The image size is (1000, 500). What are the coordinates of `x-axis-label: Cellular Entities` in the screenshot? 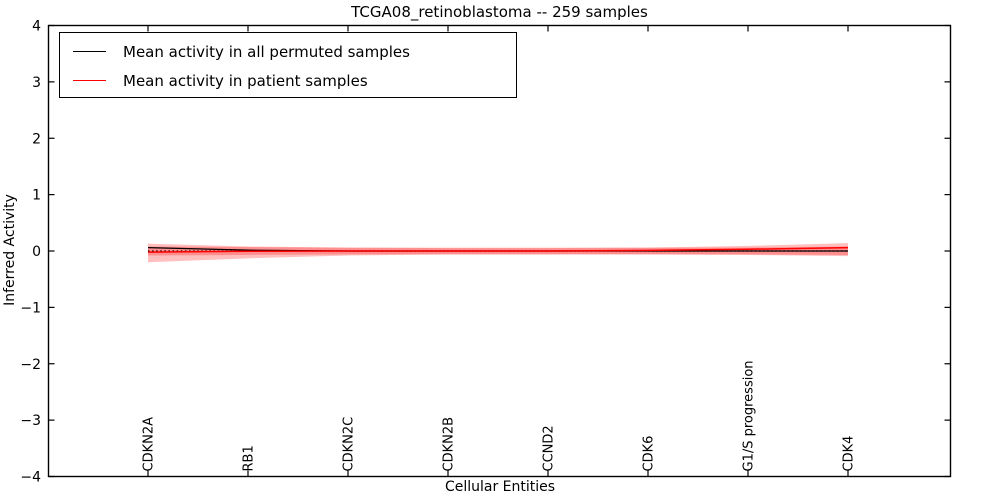 It's located at (500, 487).